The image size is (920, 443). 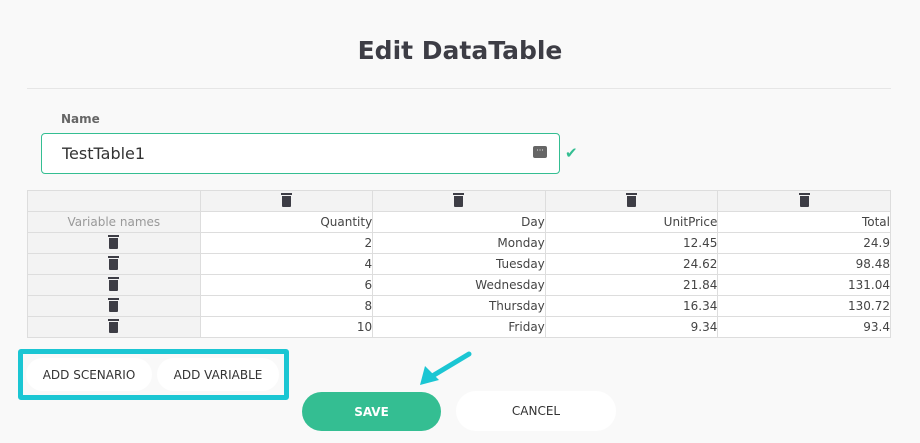 I want to click on column-header: UnitPrice, so click(x=631, y=222).